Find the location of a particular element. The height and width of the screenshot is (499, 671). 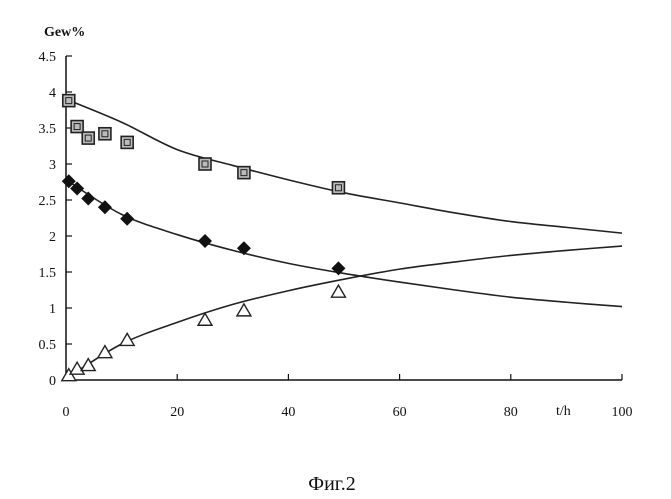

y-tick-label: 3.5 is located at coordinates (48, 129).